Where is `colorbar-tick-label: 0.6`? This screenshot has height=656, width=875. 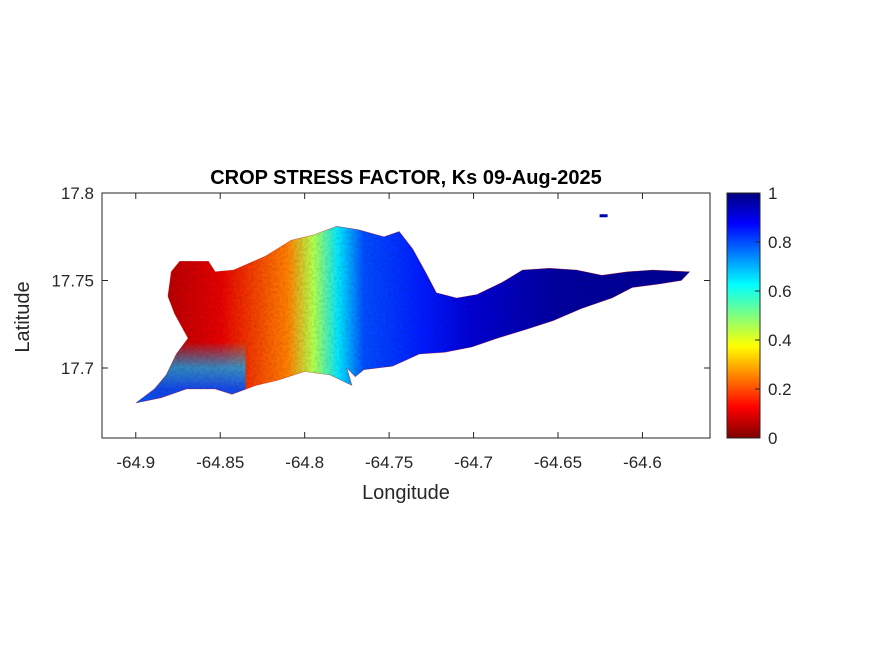
colorbar-tick-label: 0.6 is located at coordinates (780, 291).